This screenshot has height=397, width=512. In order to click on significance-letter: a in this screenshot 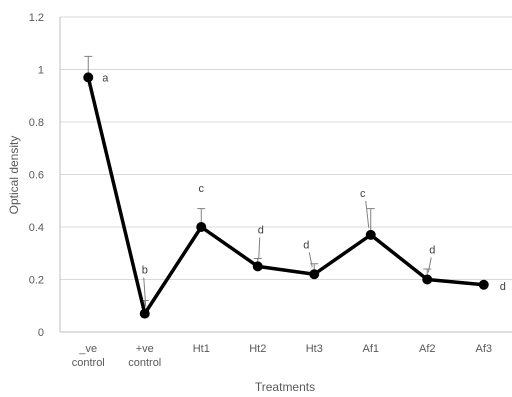, I will do `click(105, 78)`.